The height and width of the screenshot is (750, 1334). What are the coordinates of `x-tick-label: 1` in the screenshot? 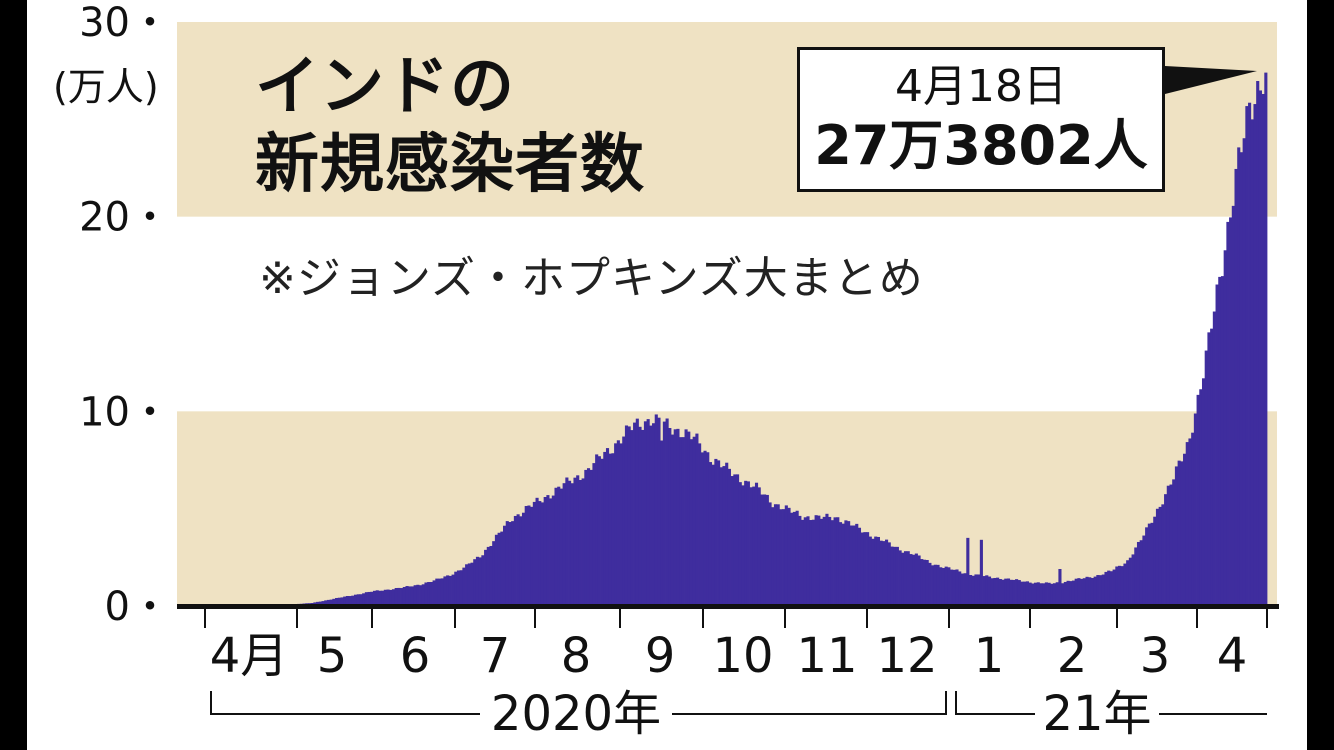 It's located at (989, 656).